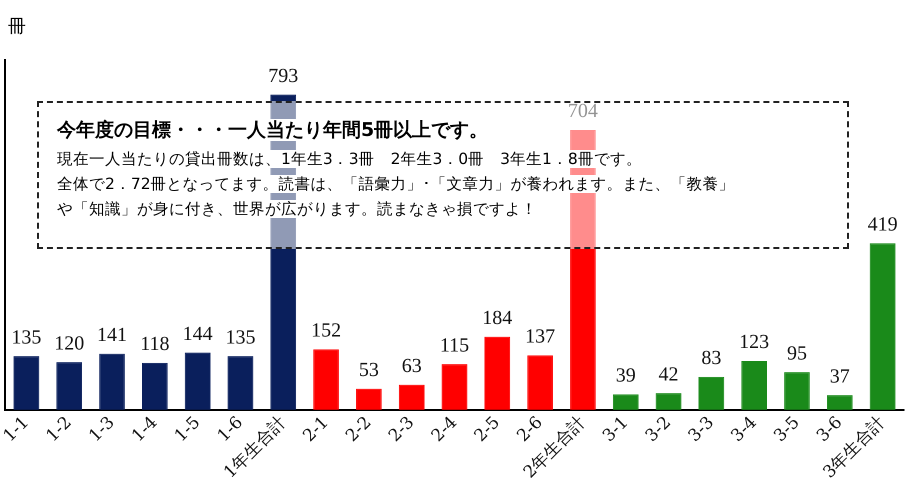 The width and height of the screenshot is (912, 486). Describe the element at coordinates (840, 376) in the screenshot. I see `data-label: 37` at that location.